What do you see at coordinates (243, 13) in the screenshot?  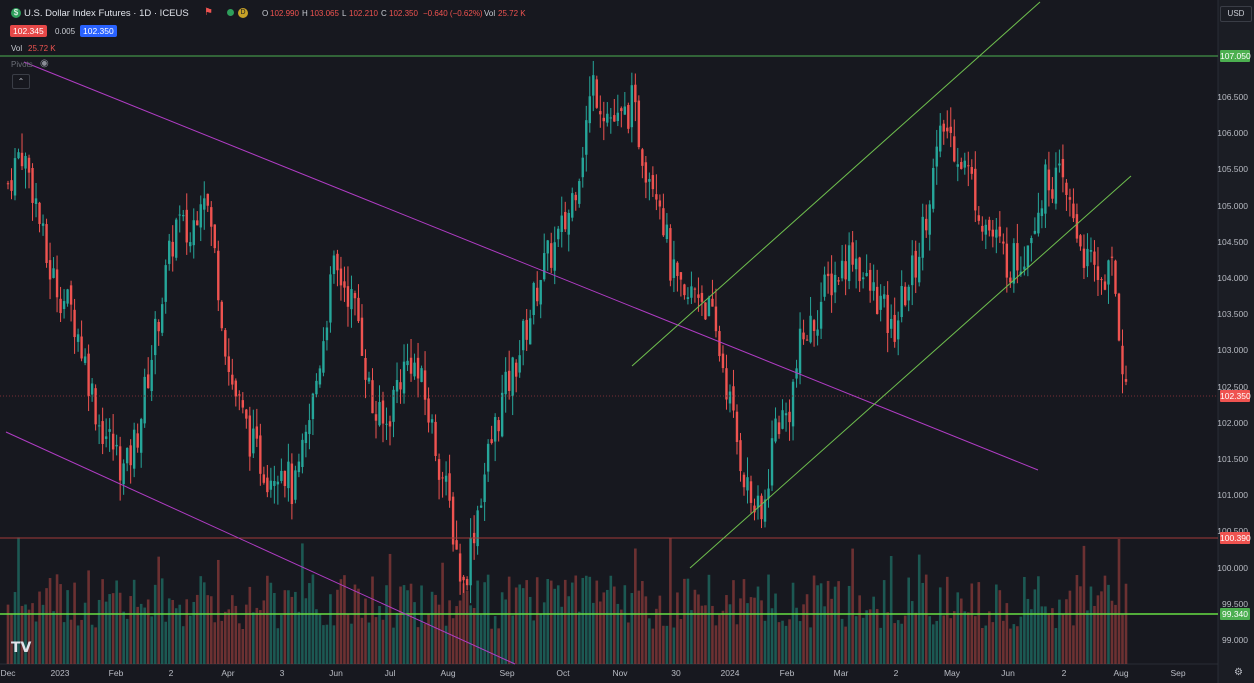 I see `delayed-badge: D` at bounding box center [243, 13].